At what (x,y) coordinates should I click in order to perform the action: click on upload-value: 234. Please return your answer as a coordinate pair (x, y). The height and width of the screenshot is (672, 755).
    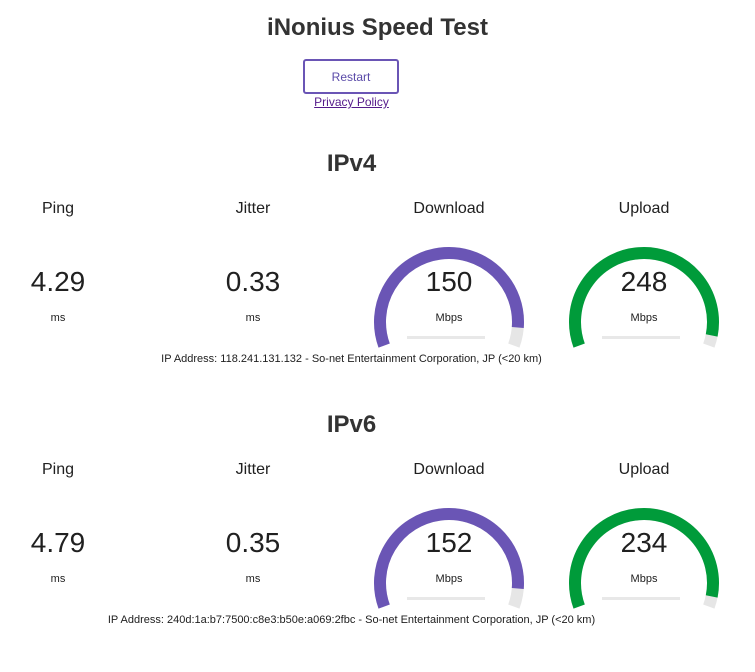
    Looking at the image, I should click on (644, 542).